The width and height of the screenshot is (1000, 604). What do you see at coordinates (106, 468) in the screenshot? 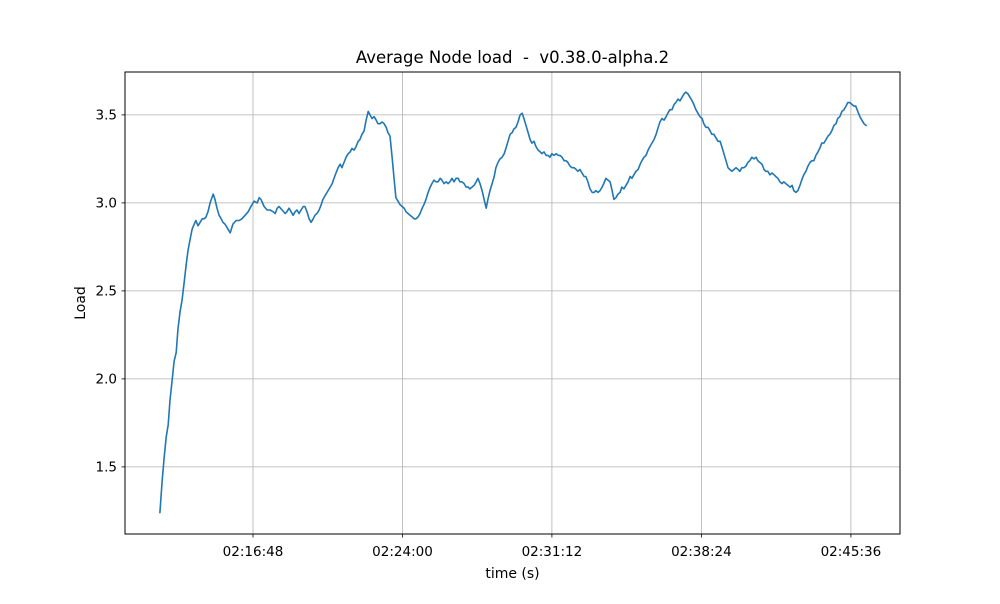
I see `y-tick-label: 1.5` at bounding box center [106, 468].